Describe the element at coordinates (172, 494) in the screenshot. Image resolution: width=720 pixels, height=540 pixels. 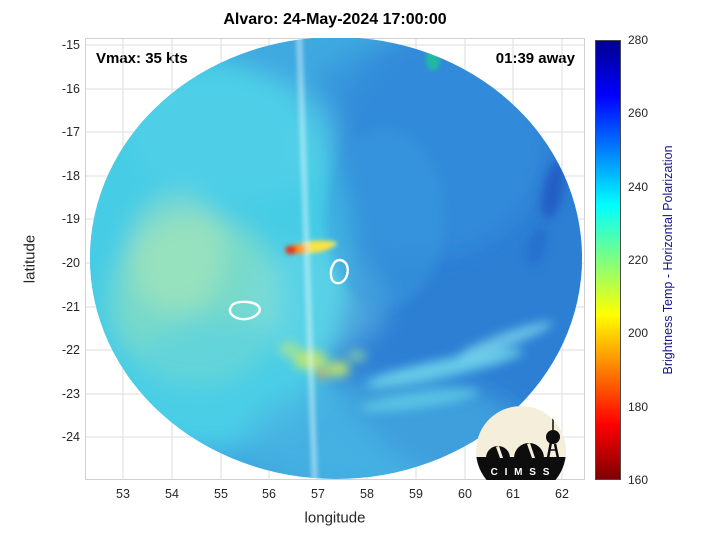
I see `x-tick-label: 54` at that location.